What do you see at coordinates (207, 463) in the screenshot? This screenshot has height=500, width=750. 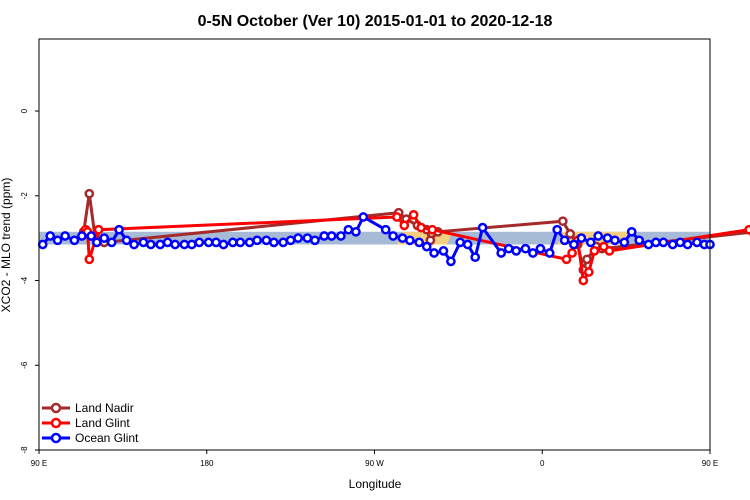 I see `x-tick-label: 180` at bounding box center [207, 463].